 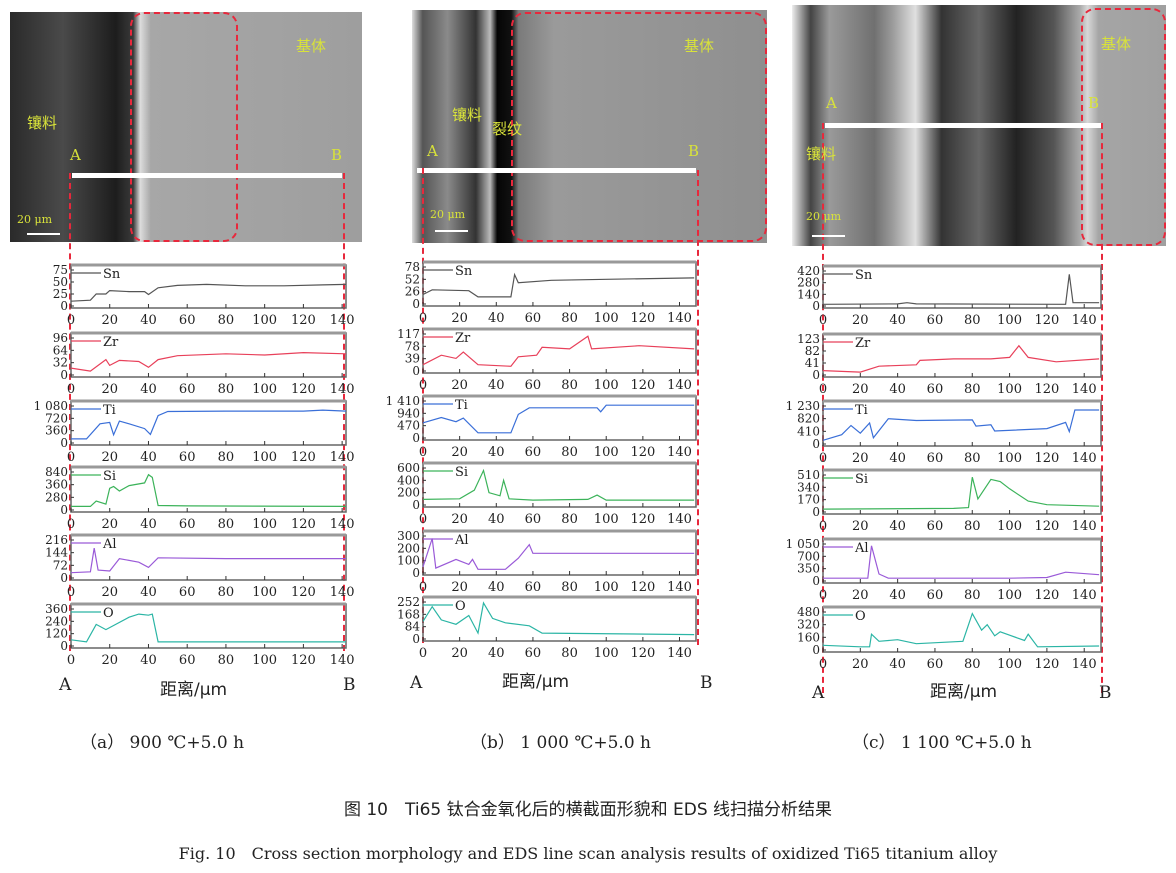 What do you see at coordinates (56, 418) in the screenshot?
I see `y-tick-label: 720` at bounding box center [56, 418].